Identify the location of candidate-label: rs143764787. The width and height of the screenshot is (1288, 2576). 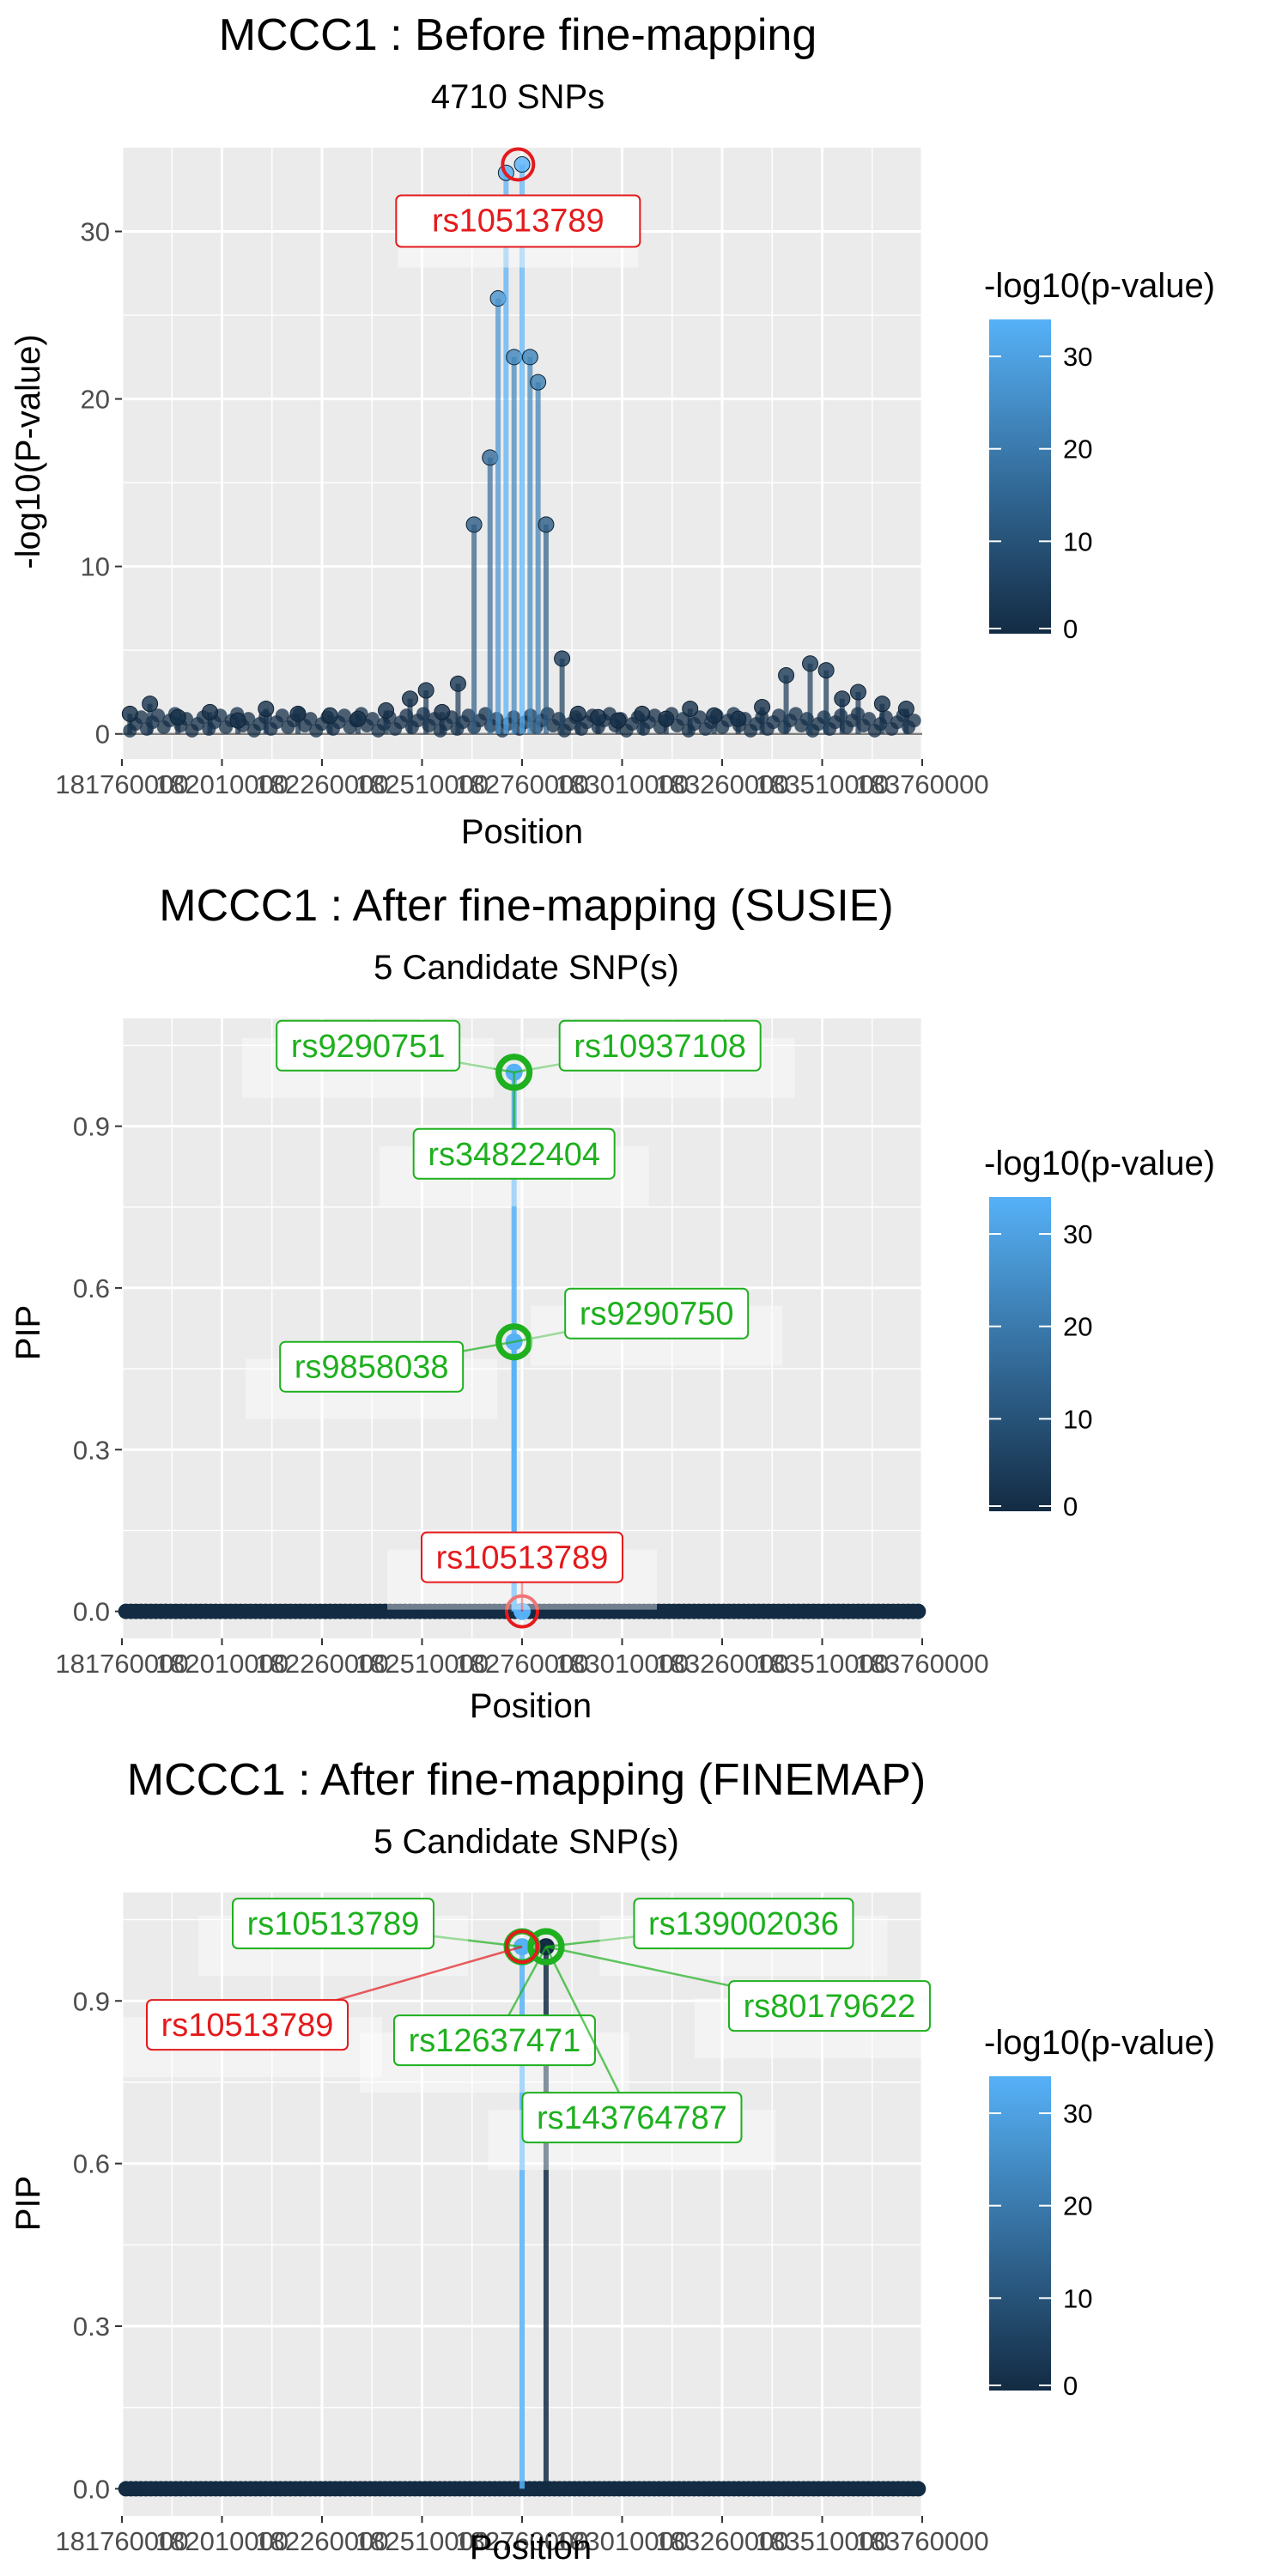
(632, 2118).